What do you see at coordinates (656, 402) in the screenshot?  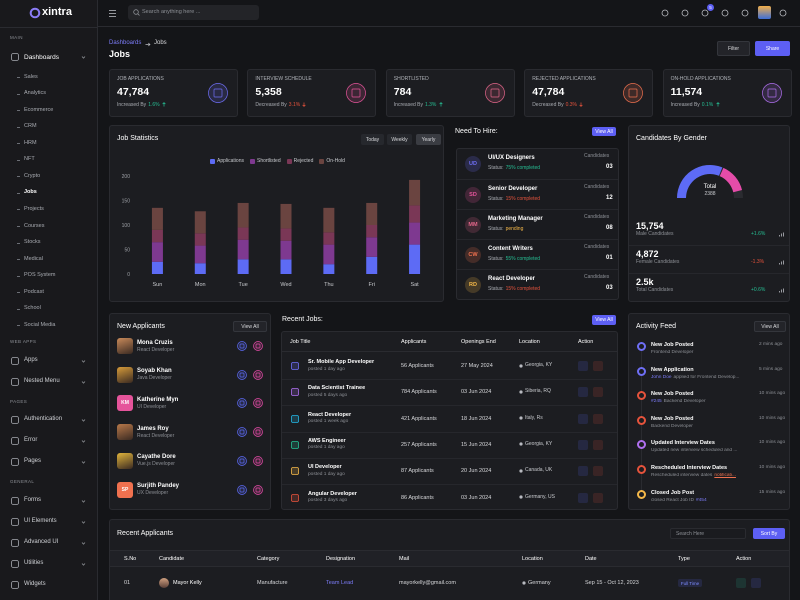 I see `activity-link: #245` at bounding box center [656, 402].